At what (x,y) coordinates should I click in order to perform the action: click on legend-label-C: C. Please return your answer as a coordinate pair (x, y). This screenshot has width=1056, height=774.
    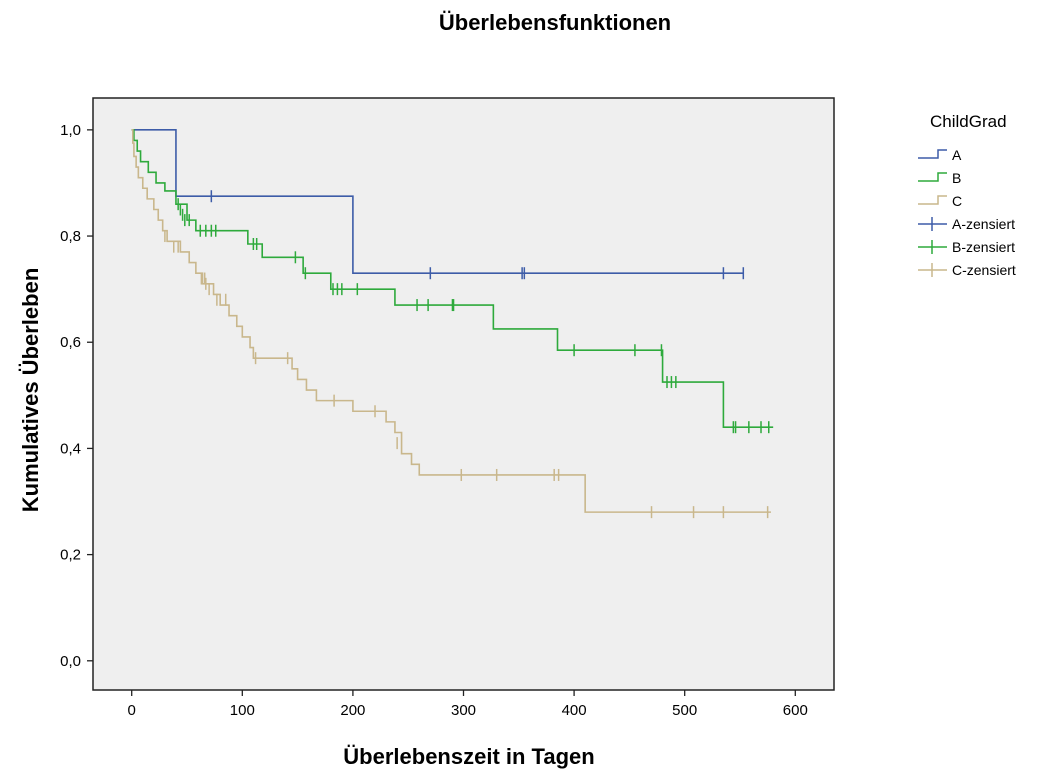
    Looking at the image, I should click on (957, 201).